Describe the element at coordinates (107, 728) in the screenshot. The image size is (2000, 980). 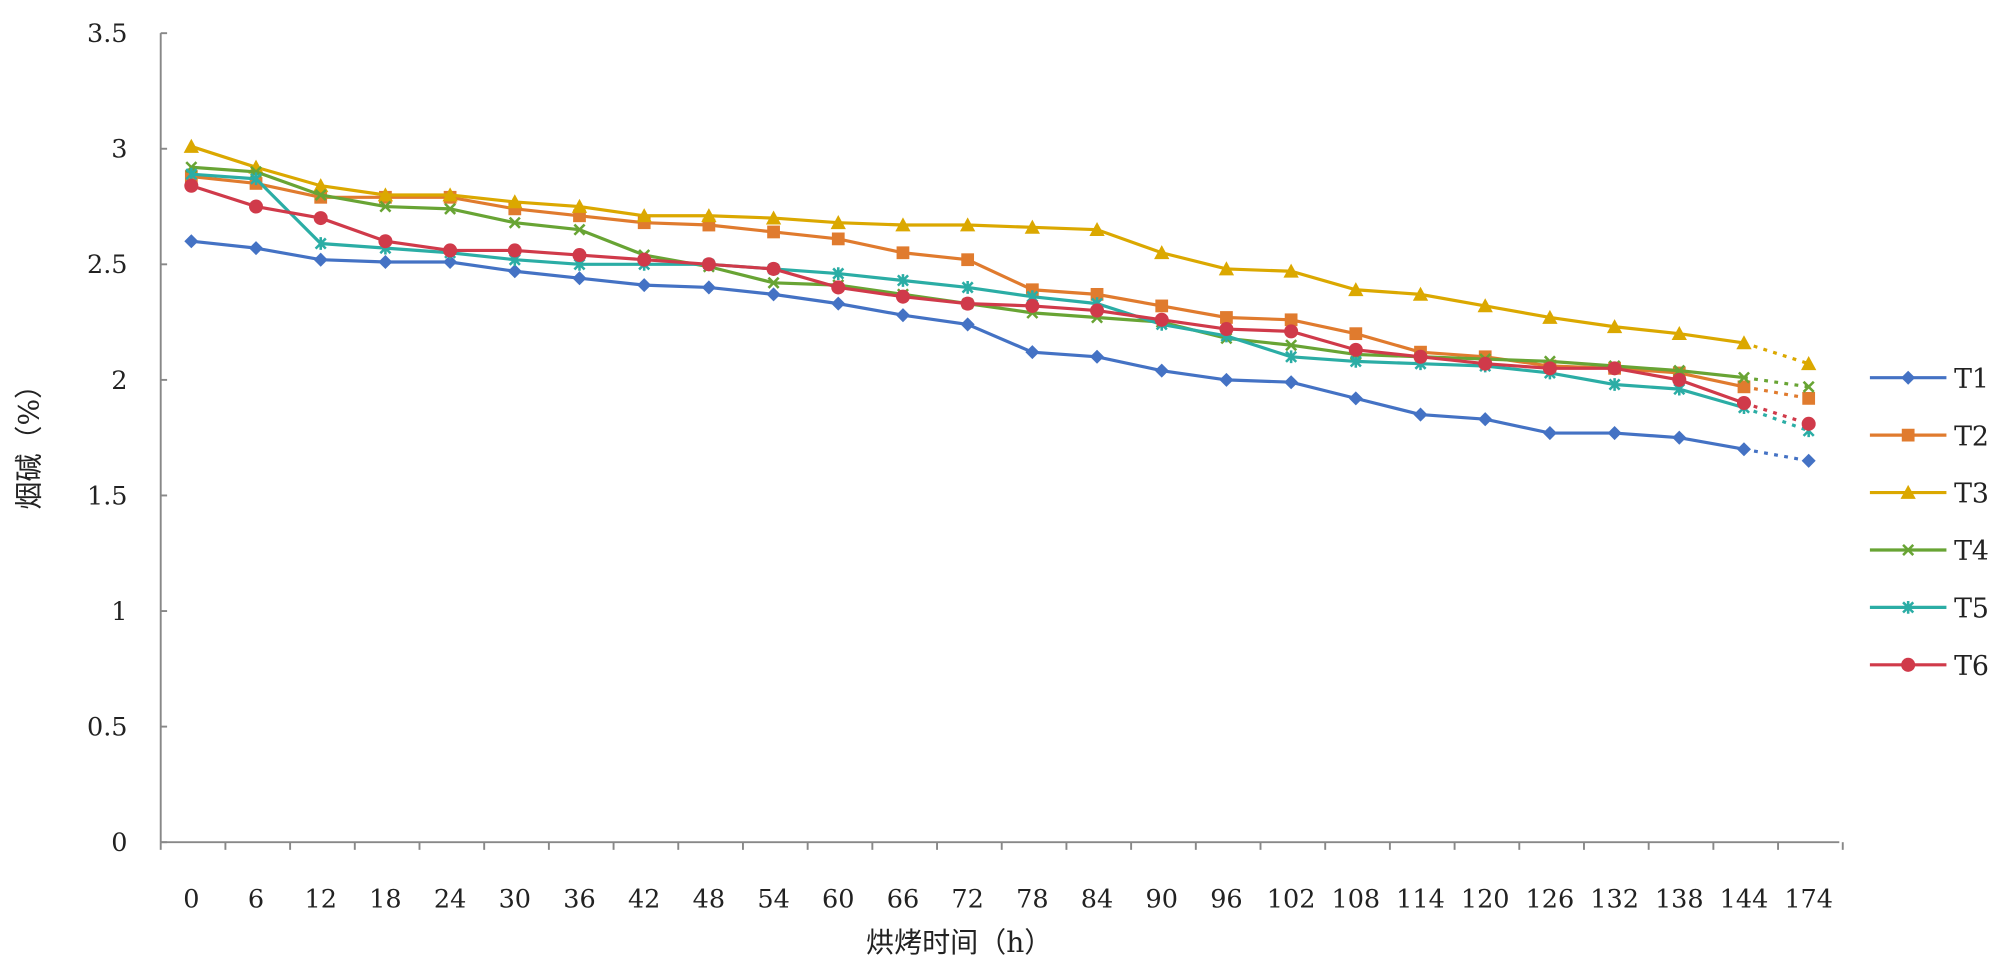
I see `y-tick-label: 0.5` at that location.